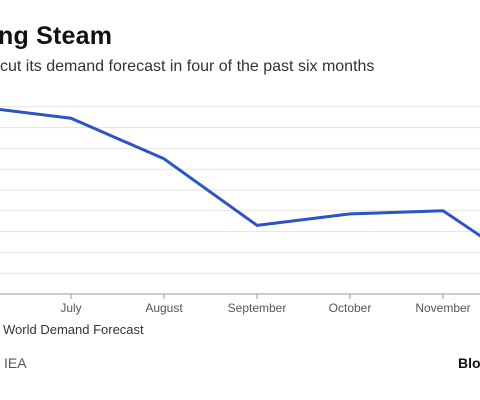 The image size is (480, 400). What do you see at coordinates (15, 363) in the screenshot?
I see `source-label: IEA` at bounding box center [15, 363].